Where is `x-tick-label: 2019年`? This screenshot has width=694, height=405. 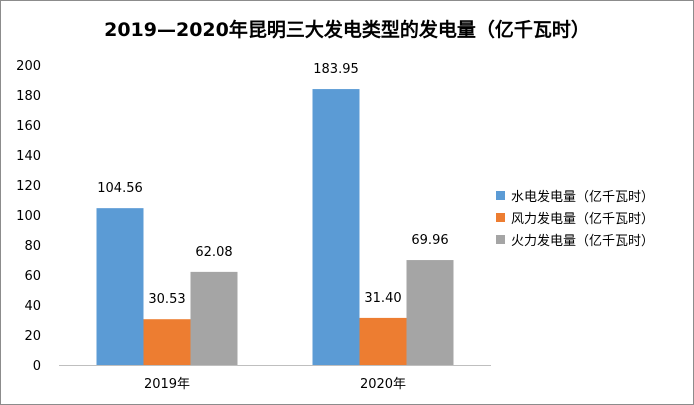
x-tick-label: 2019年 is located at coordinates (167, 384).